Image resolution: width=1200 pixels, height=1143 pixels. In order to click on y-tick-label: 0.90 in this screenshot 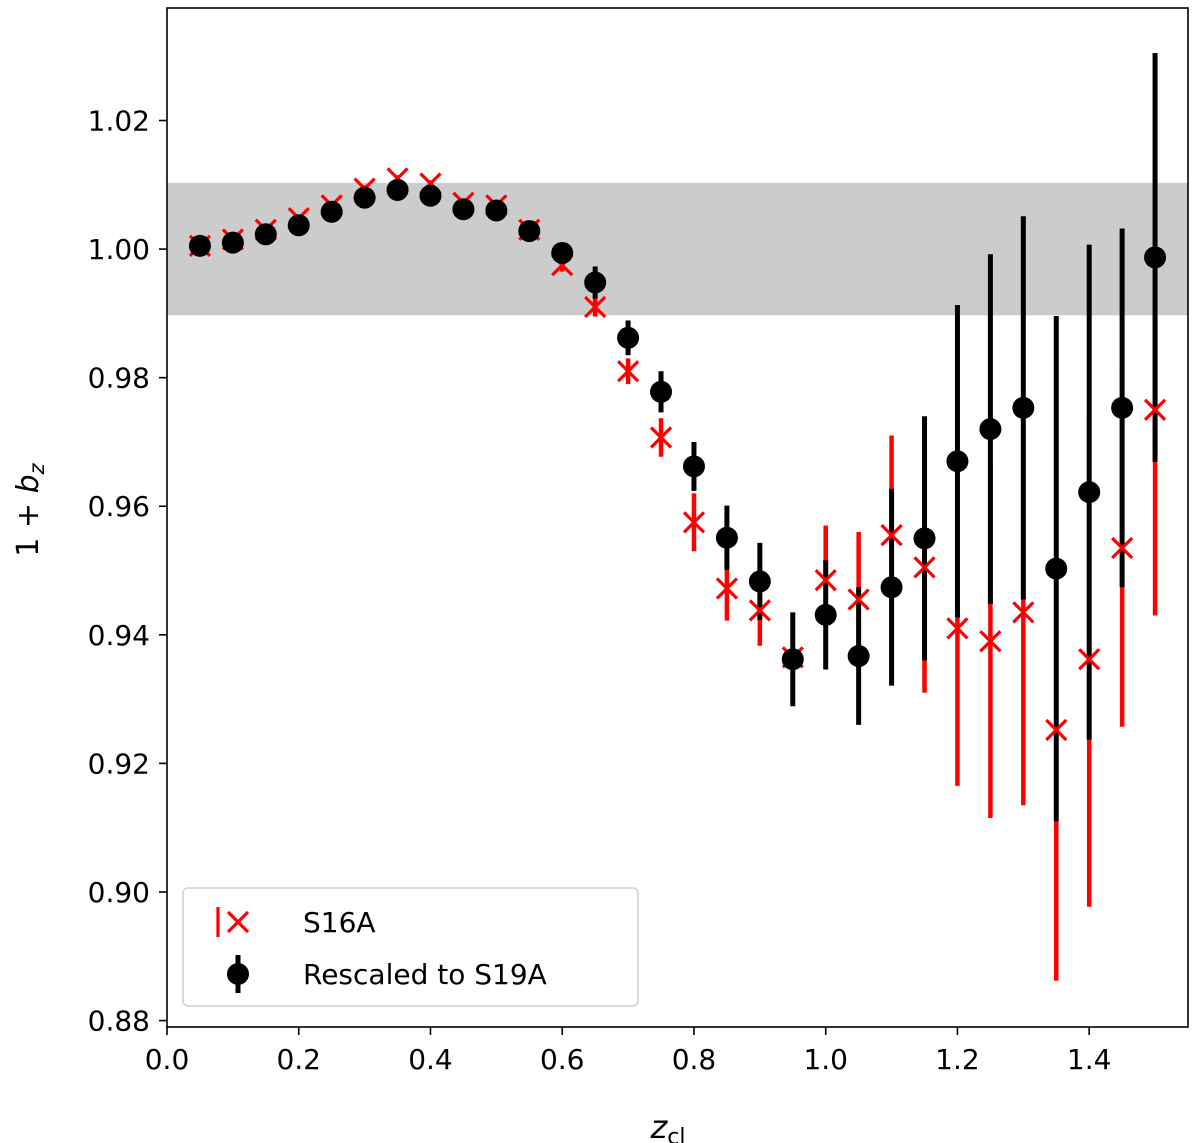, I will do `click(119, 892)`.